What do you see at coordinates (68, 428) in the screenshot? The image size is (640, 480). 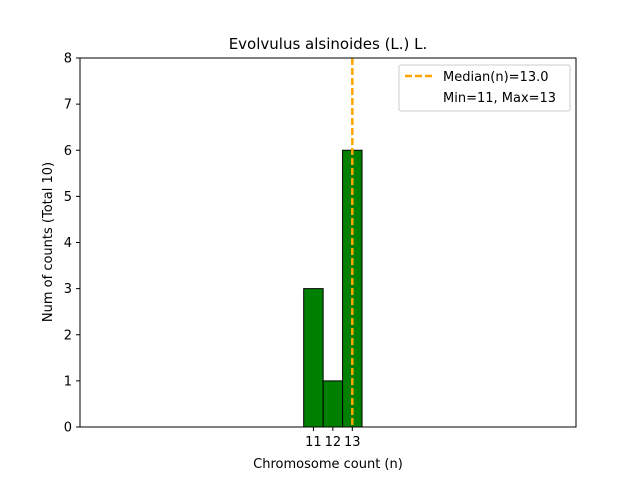 I see `y-tick-label: 0` at bounding box center [68, 428].